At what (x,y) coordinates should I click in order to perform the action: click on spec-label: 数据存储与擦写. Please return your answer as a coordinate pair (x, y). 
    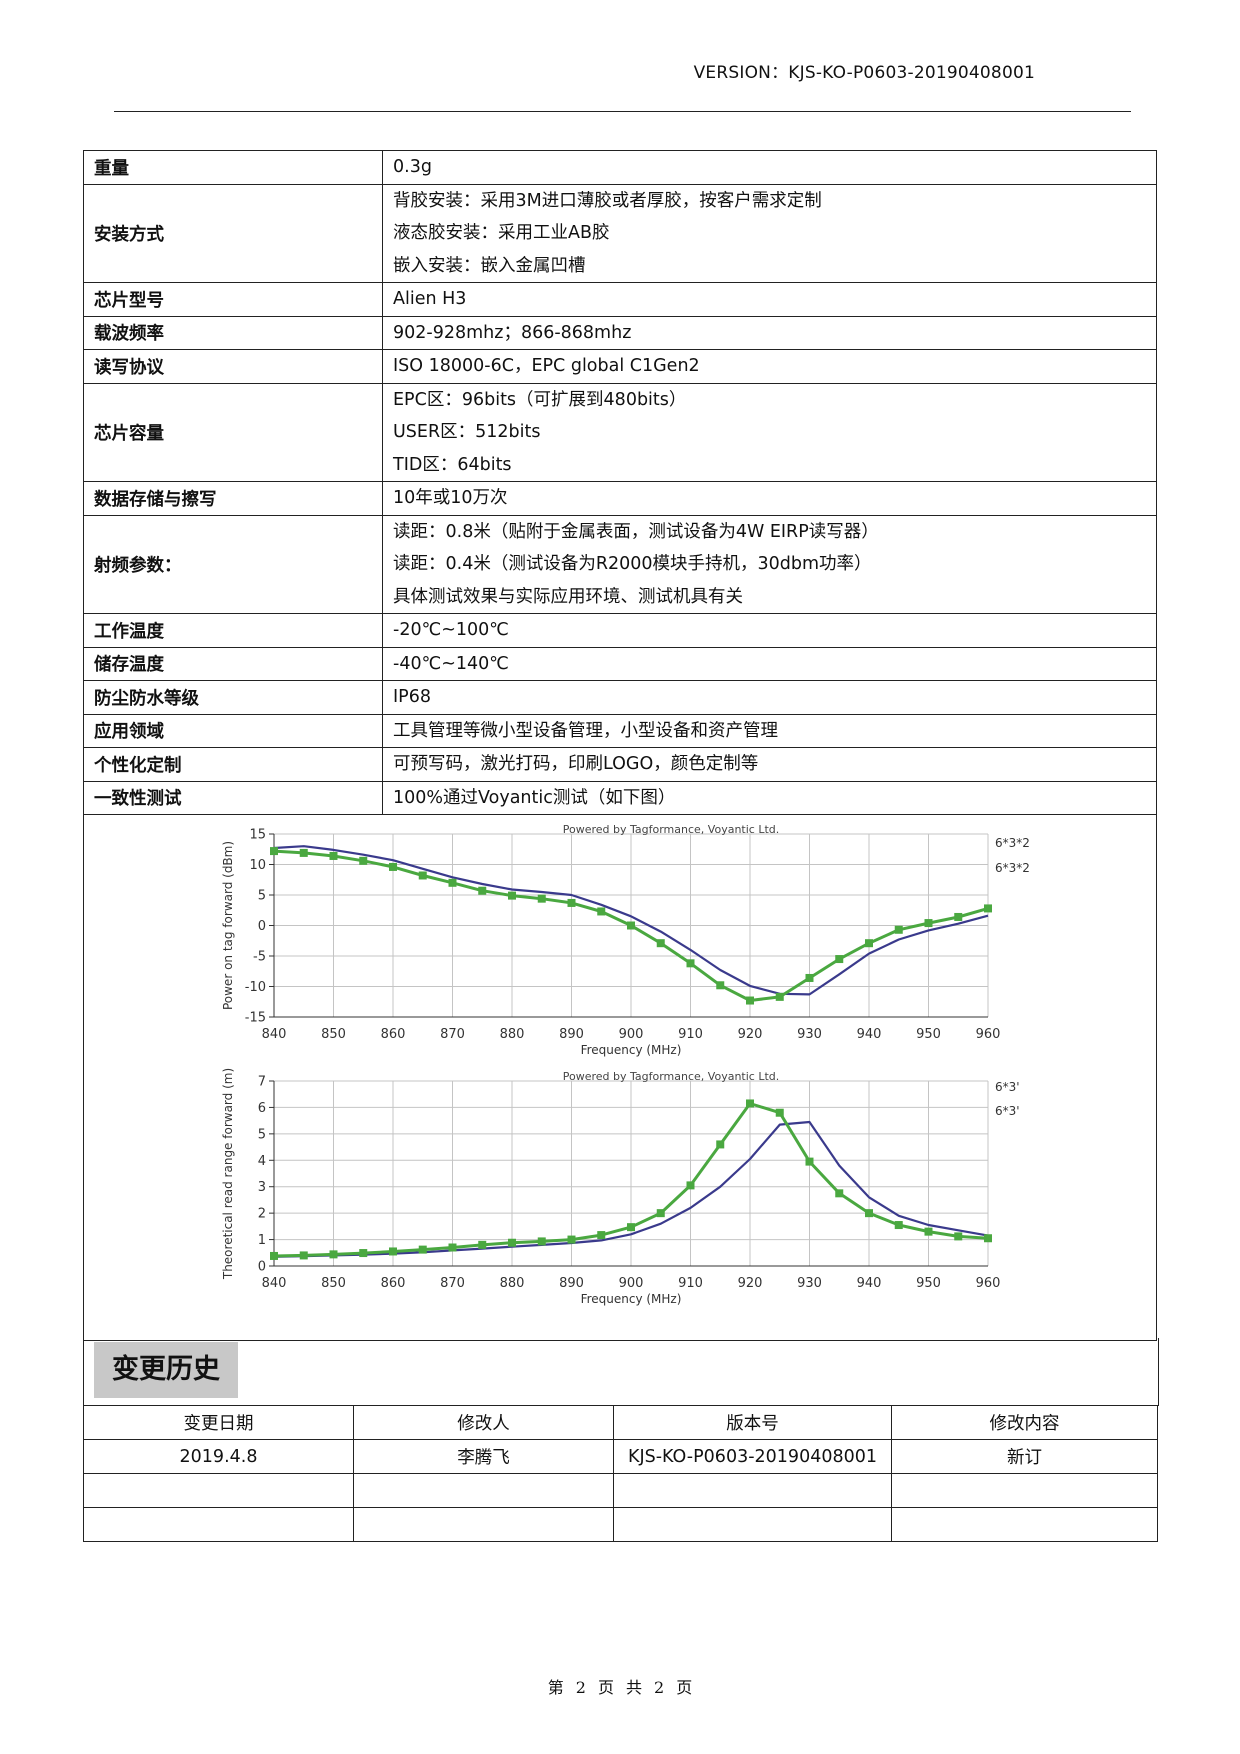
    Looking at the image, I should click on (233, 498).